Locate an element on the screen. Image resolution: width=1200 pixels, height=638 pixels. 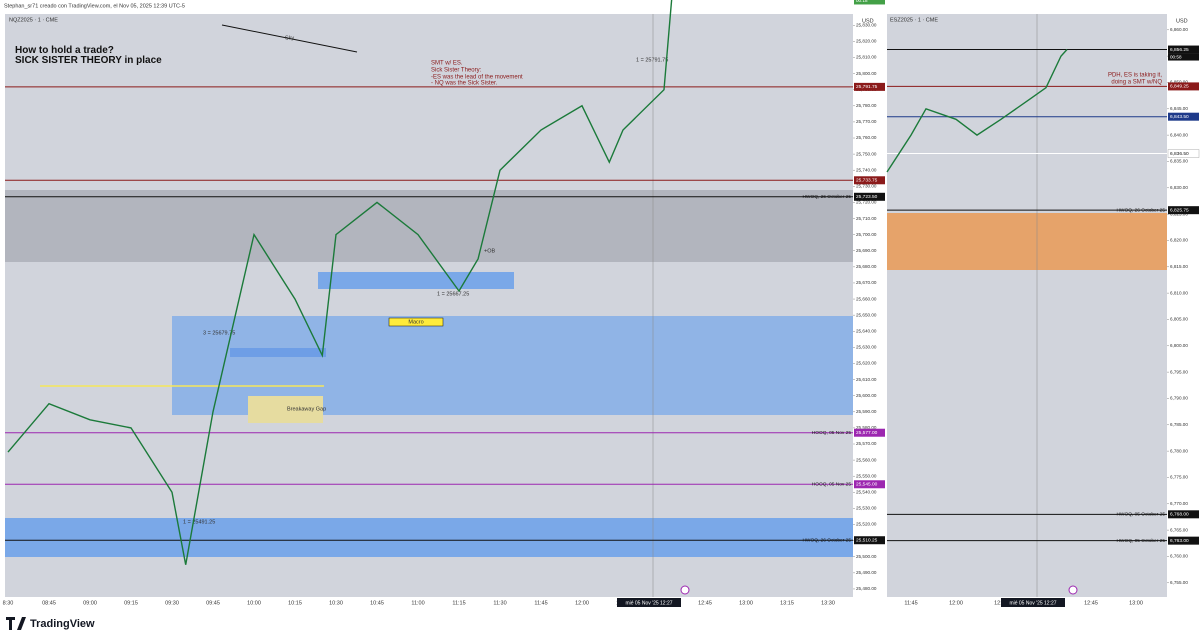
y-tick-label: 25,610.00 is located at coordinates (866, 379).